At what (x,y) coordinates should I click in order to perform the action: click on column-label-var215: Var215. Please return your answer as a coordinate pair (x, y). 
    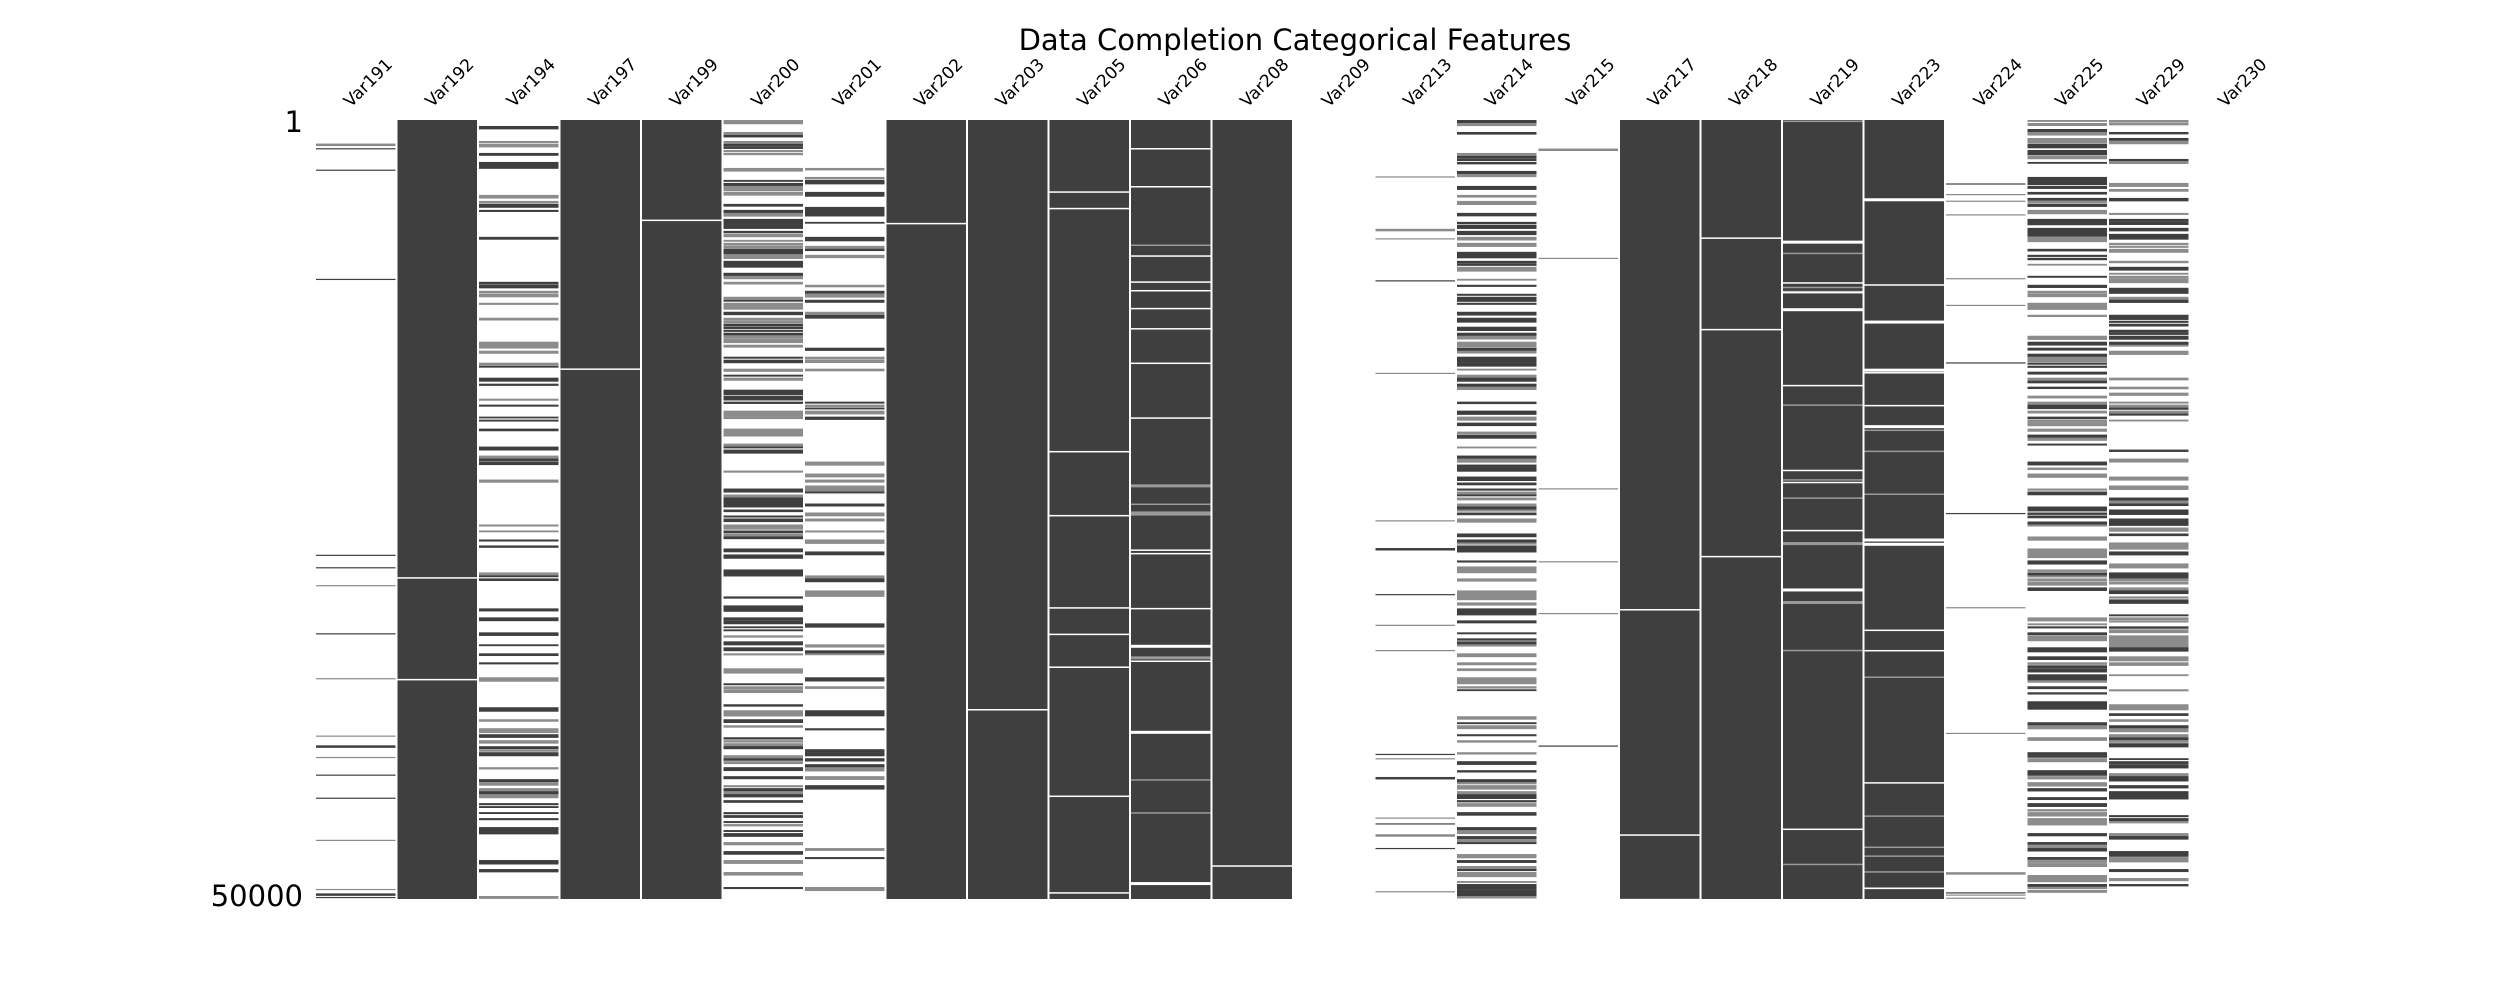
    Looking at the image, I should click on (1591, 83).